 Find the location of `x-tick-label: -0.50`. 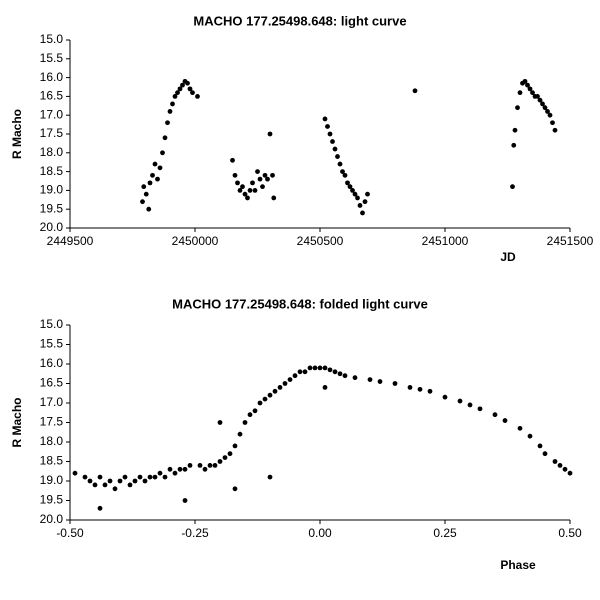

x-tick-label: -0.50 is located at coordinates (70, 533).